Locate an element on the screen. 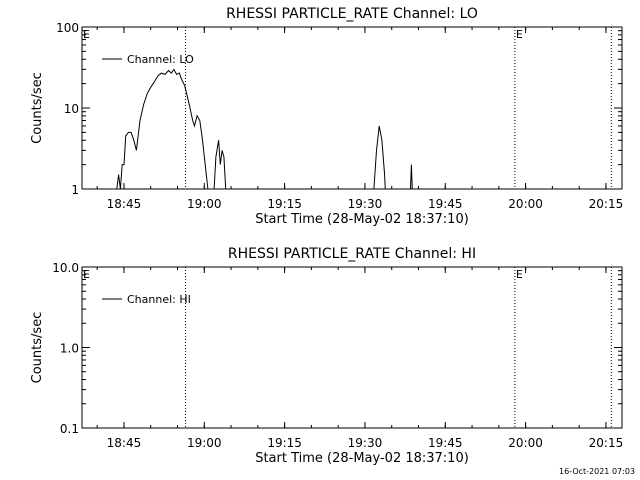 Image resolution: width=640 pixels, height=480 pixels. y-tick-label: 10 is located at coordinates (71, 109).